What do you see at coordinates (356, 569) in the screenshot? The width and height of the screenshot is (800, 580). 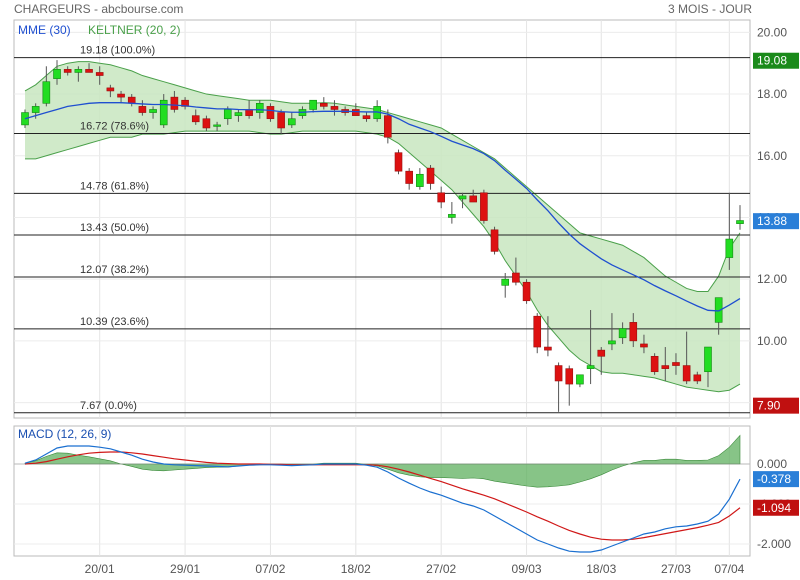 I see `x-tick-label: 18/02` at bounding box center [356, 569].